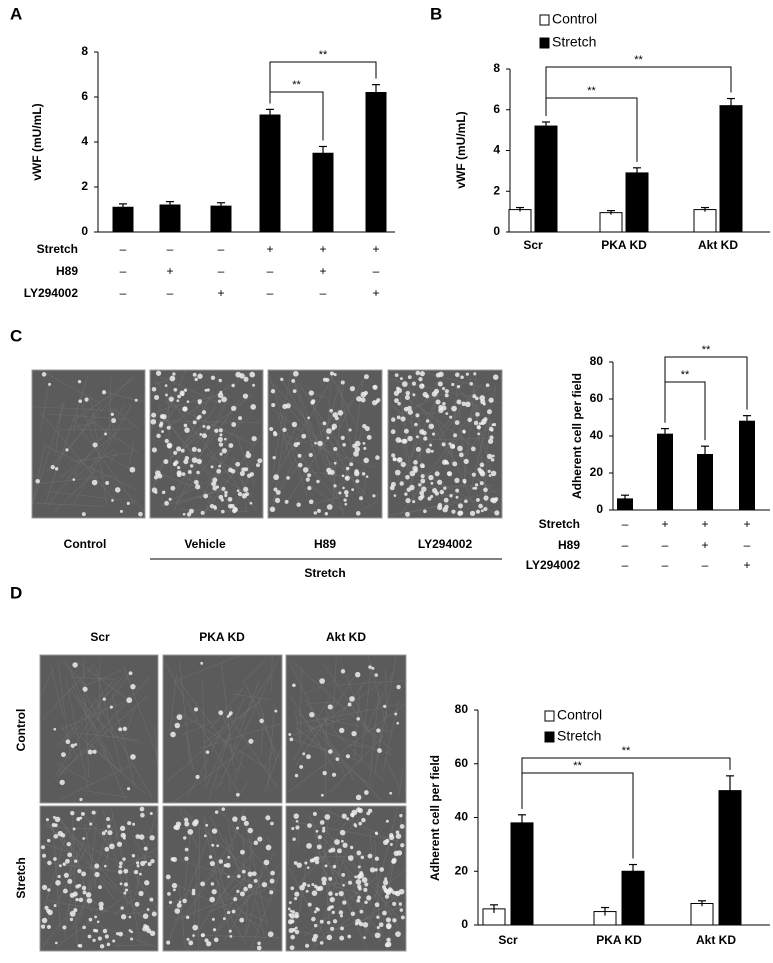 This screenshot has height=963, width=773. I want to click on x-tick-label: PKA KD, so click(624, 245).